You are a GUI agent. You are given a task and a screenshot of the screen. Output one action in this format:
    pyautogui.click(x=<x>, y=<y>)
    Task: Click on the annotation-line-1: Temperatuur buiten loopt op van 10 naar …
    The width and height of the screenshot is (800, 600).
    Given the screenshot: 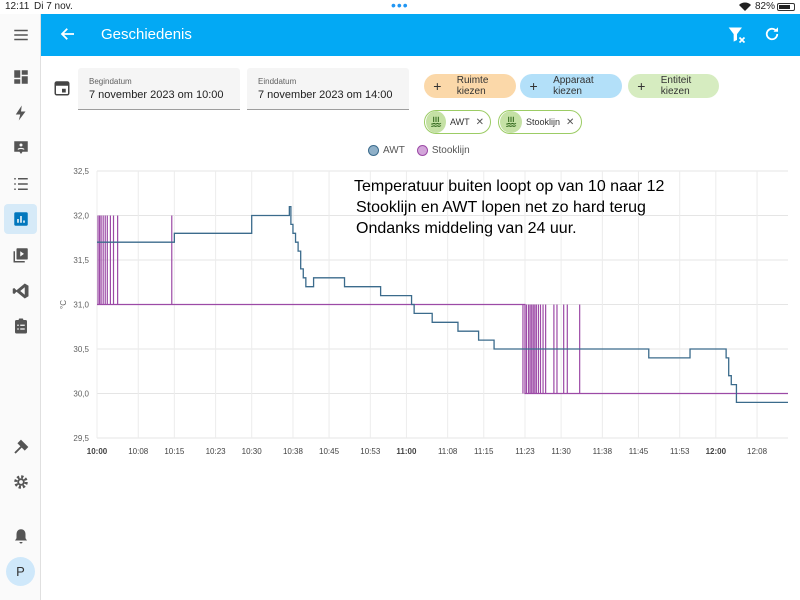 What is the action you would take?
    pyautogui.click(x=509, y=186)
    